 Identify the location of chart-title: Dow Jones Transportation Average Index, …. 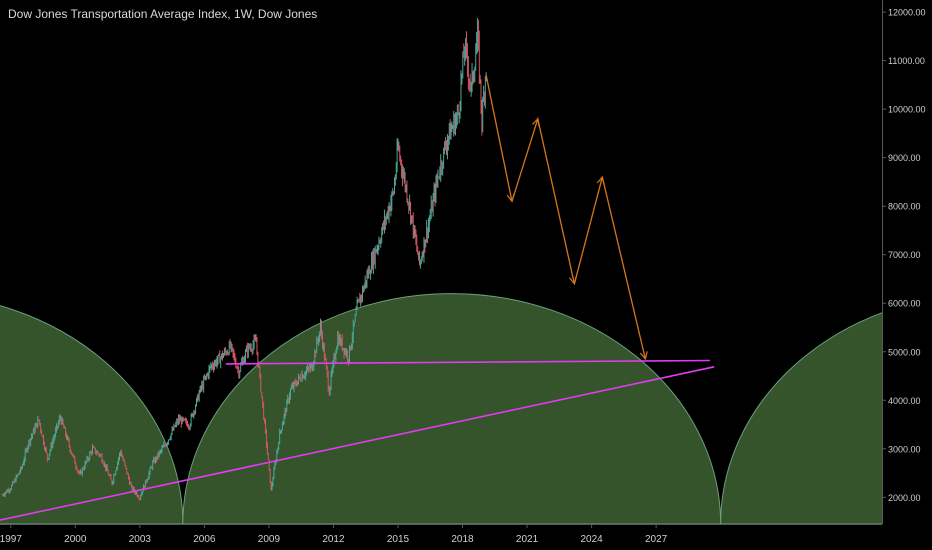
(162, 14).